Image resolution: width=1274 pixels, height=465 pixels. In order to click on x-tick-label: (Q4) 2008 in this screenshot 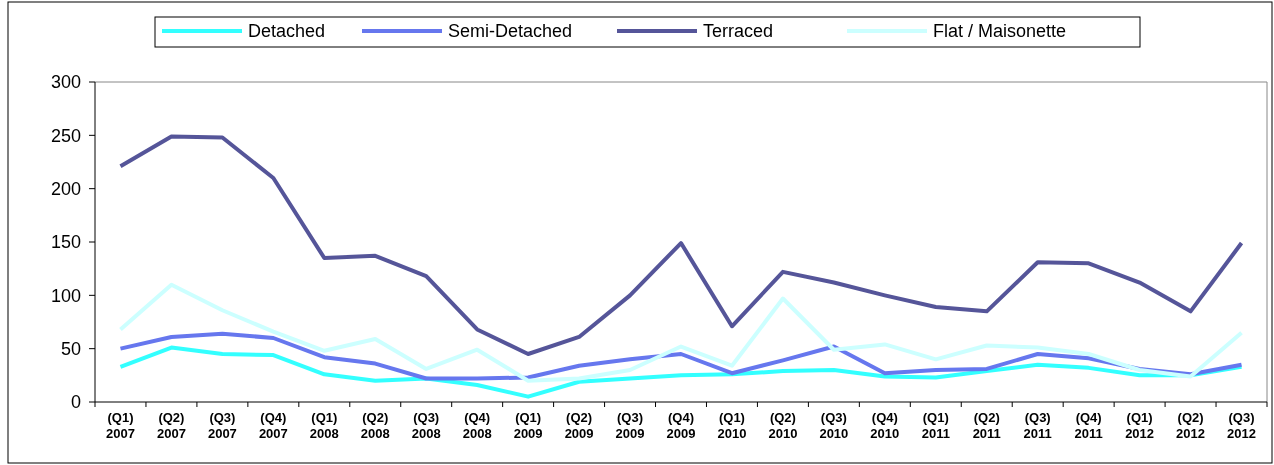, I will do `click(477, 425)`.